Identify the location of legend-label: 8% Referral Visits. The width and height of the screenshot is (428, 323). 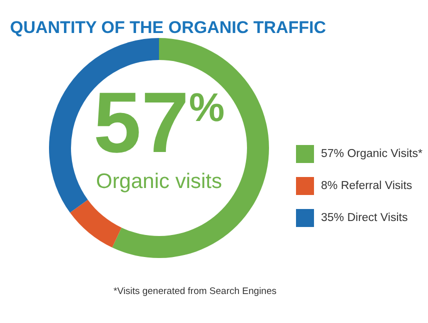
(366, 186).